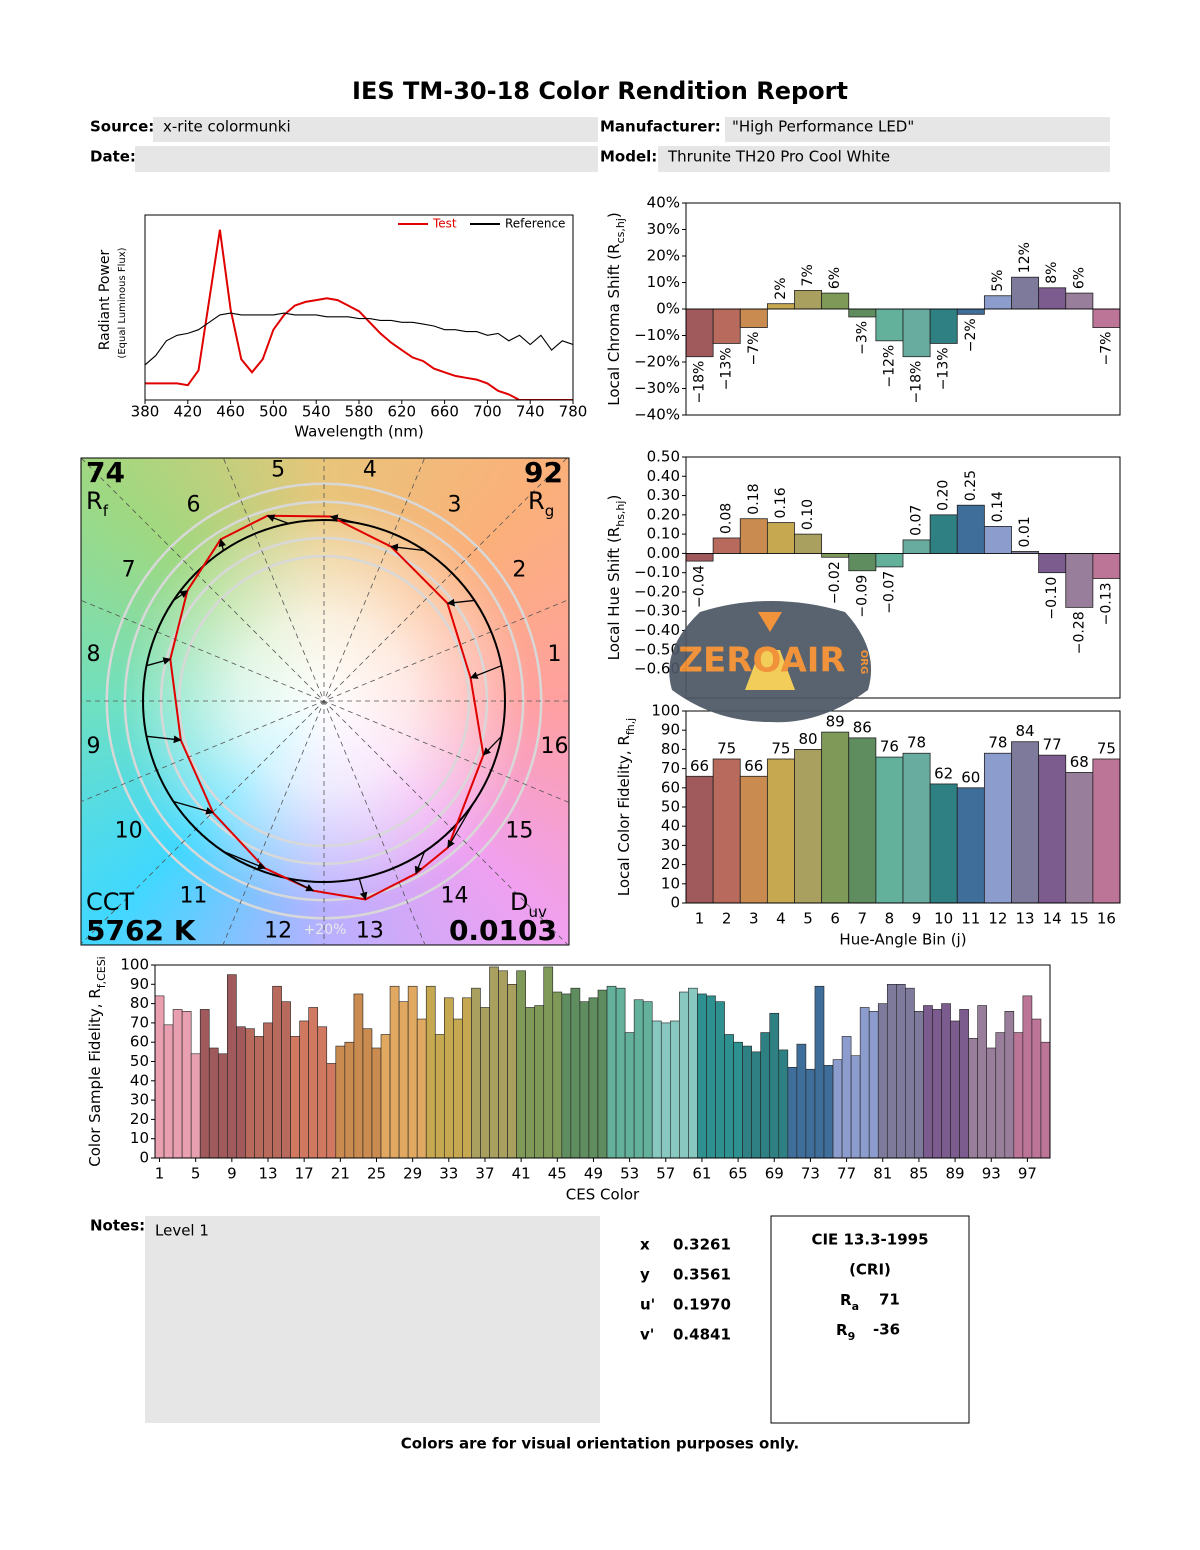  What do you see at coordinates (370, 930) in the screenshot?
I see `hue-bin-label: 13` at bounding box center [370, 930].